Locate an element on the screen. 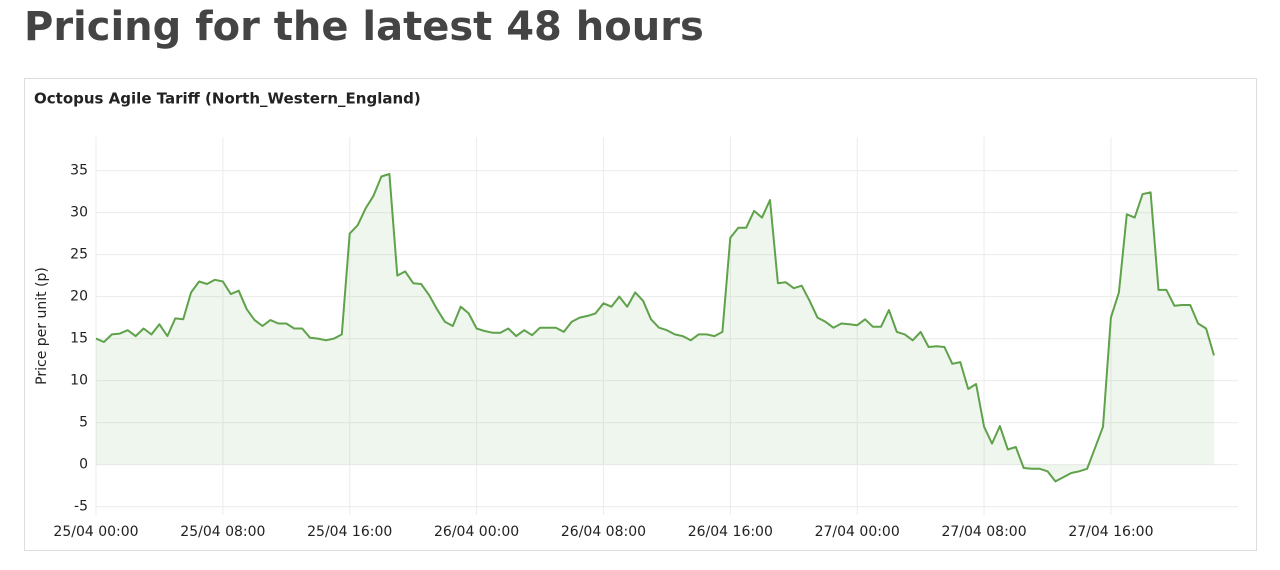  x-tick-label: 26/04 00:00 is located at coordinates (476, 532).